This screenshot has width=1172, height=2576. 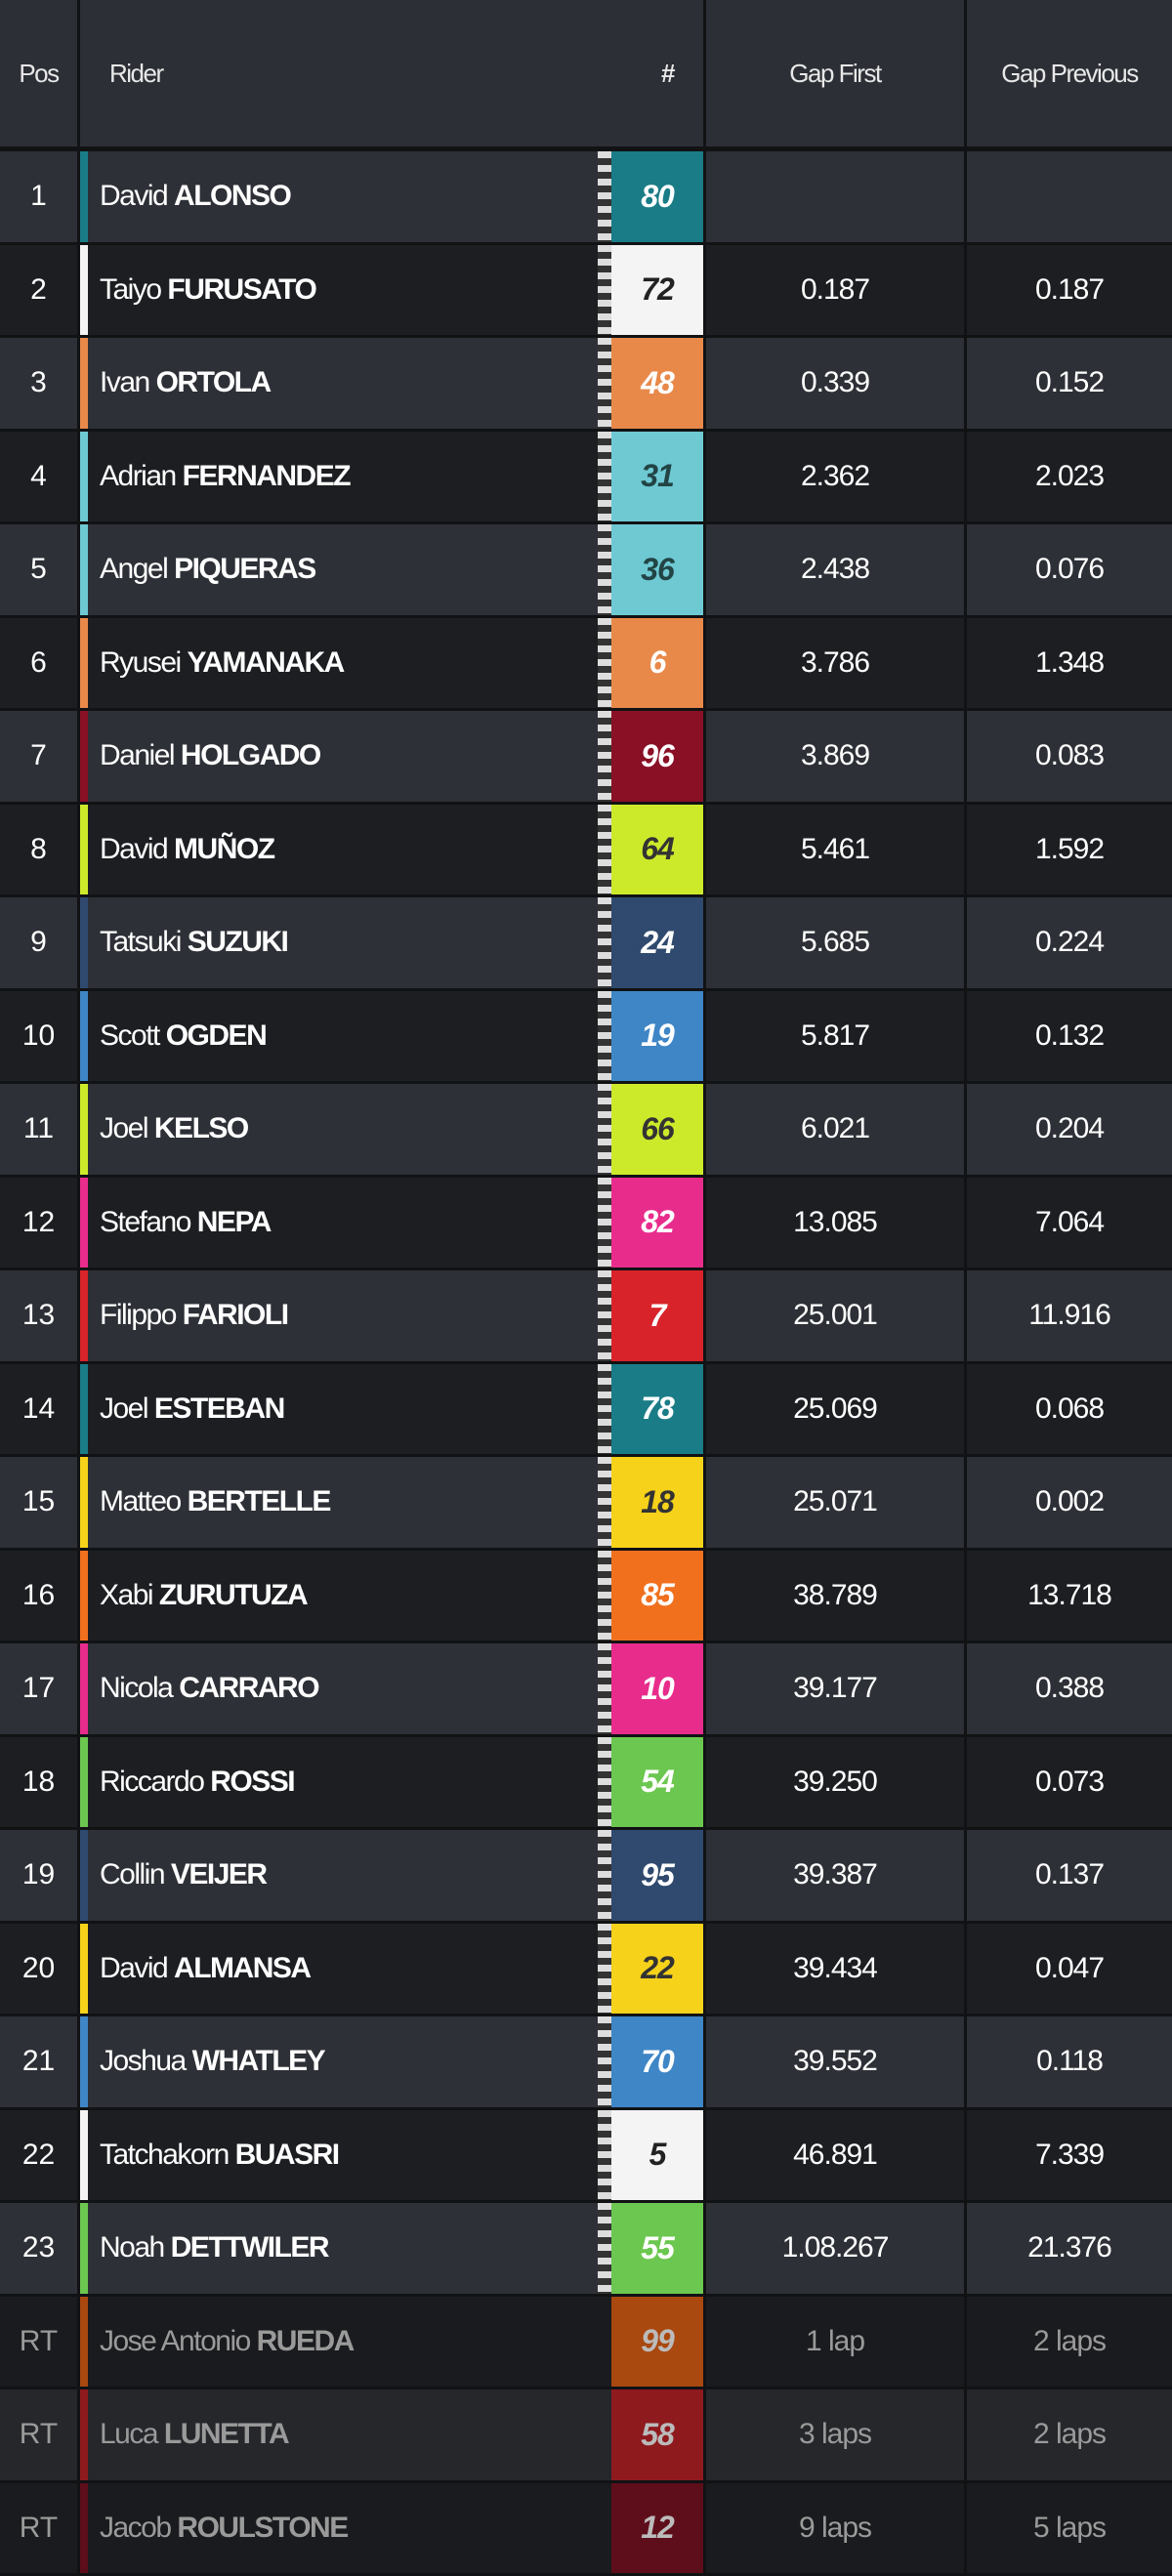 What do you see at coordinates (40, 2248) in the screenshot?
I see `position: 23` at bounding box center [40, 2248].